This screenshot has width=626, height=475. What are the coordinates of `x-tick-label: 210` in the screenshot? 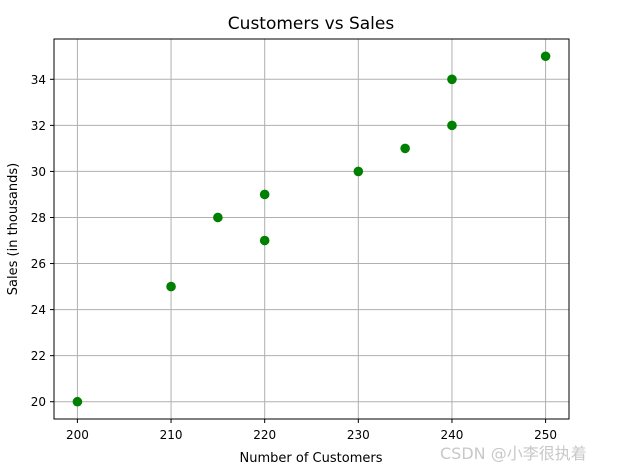 It's located at (171, 435).